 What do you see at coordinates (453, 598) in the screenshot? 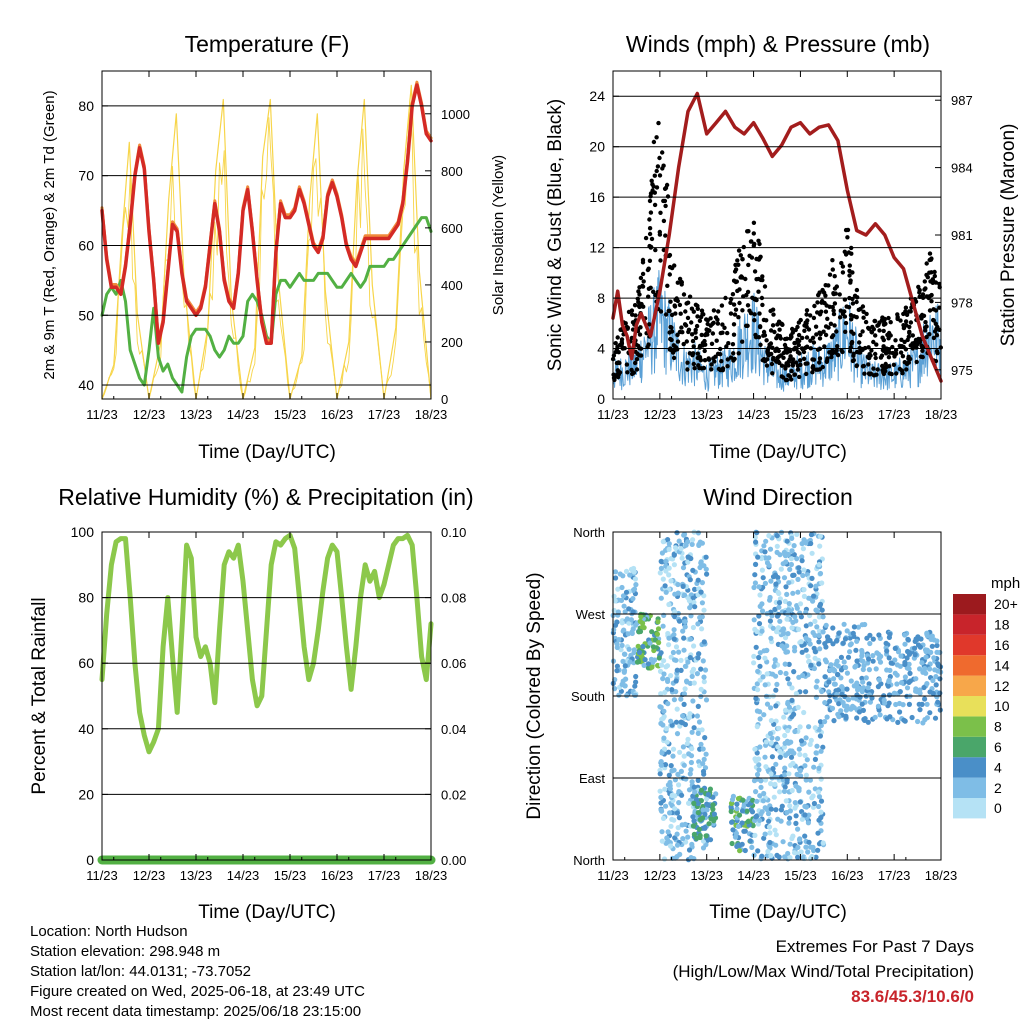
I see `y2-tick-label: 0.08` at bounding box center [453, 598].